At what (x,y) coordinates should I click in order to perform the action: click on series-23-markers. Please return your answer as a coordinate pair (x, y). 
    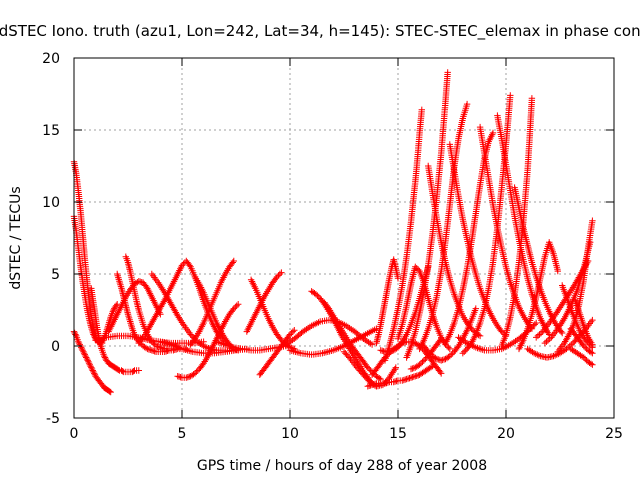
    Looking at the image, I should click on (400, 376).